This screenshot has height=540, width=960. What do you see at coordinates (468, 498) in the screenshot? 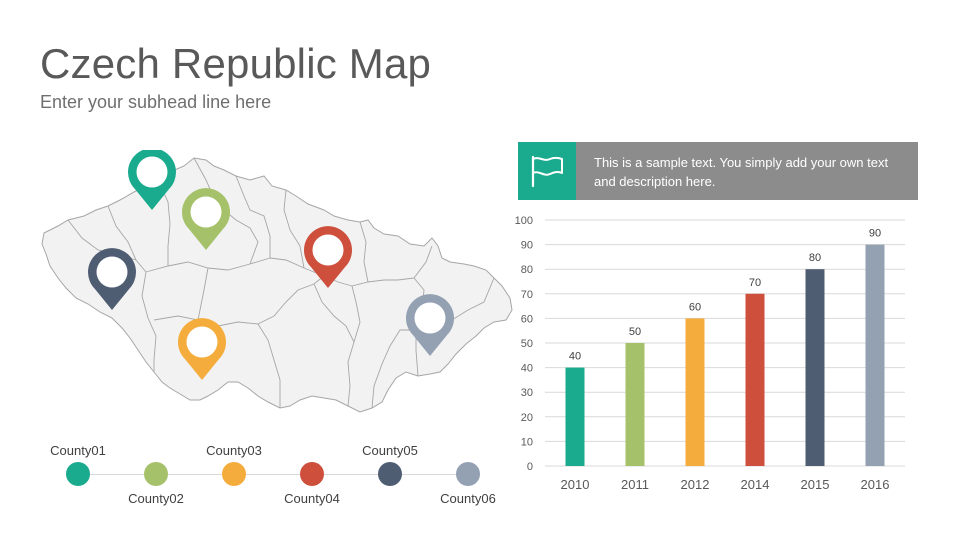
I see `legend-label: County06` at bounding box center [468, 498].